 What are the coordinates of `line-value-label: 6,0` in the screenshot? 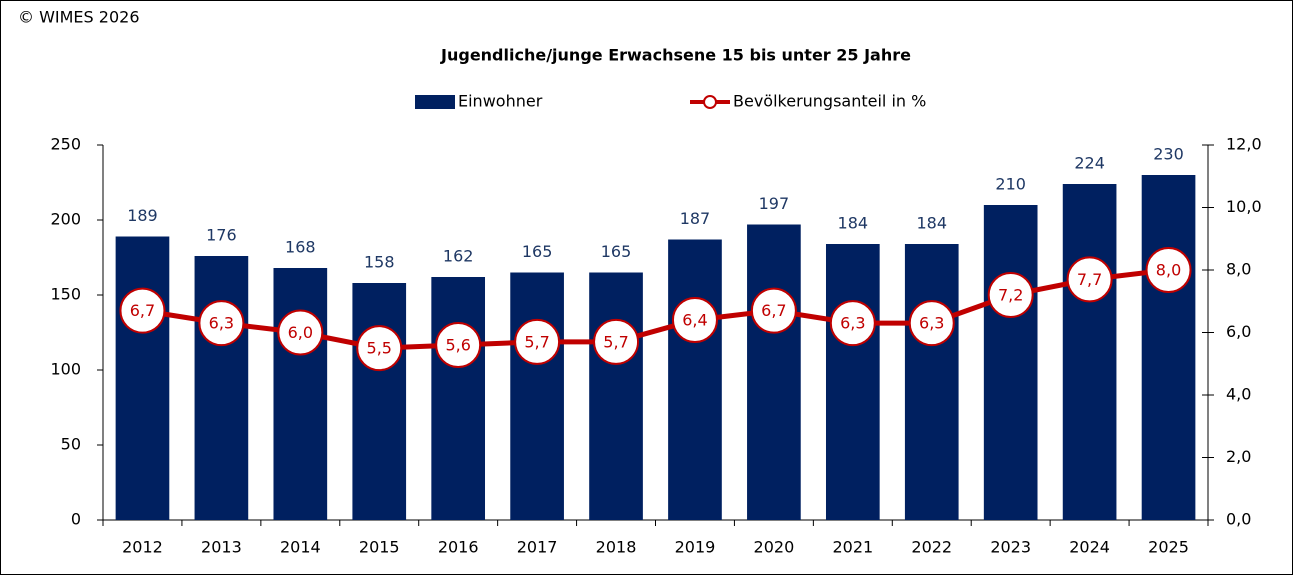 It's located at (300, 332).